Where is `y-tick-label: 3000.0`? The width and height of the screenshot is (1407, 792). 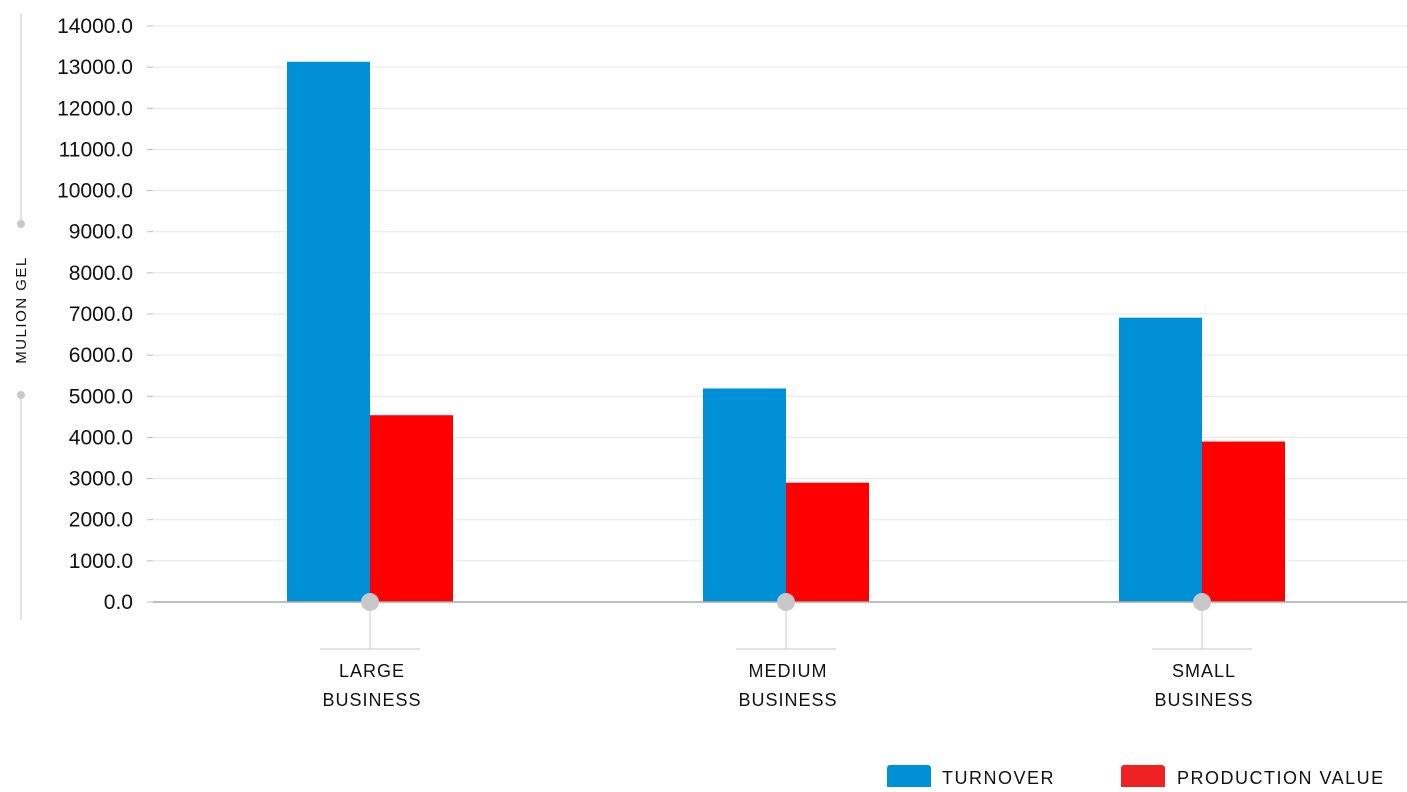
y-tick-label: 3000.0 is located at coordinates (101, 479).